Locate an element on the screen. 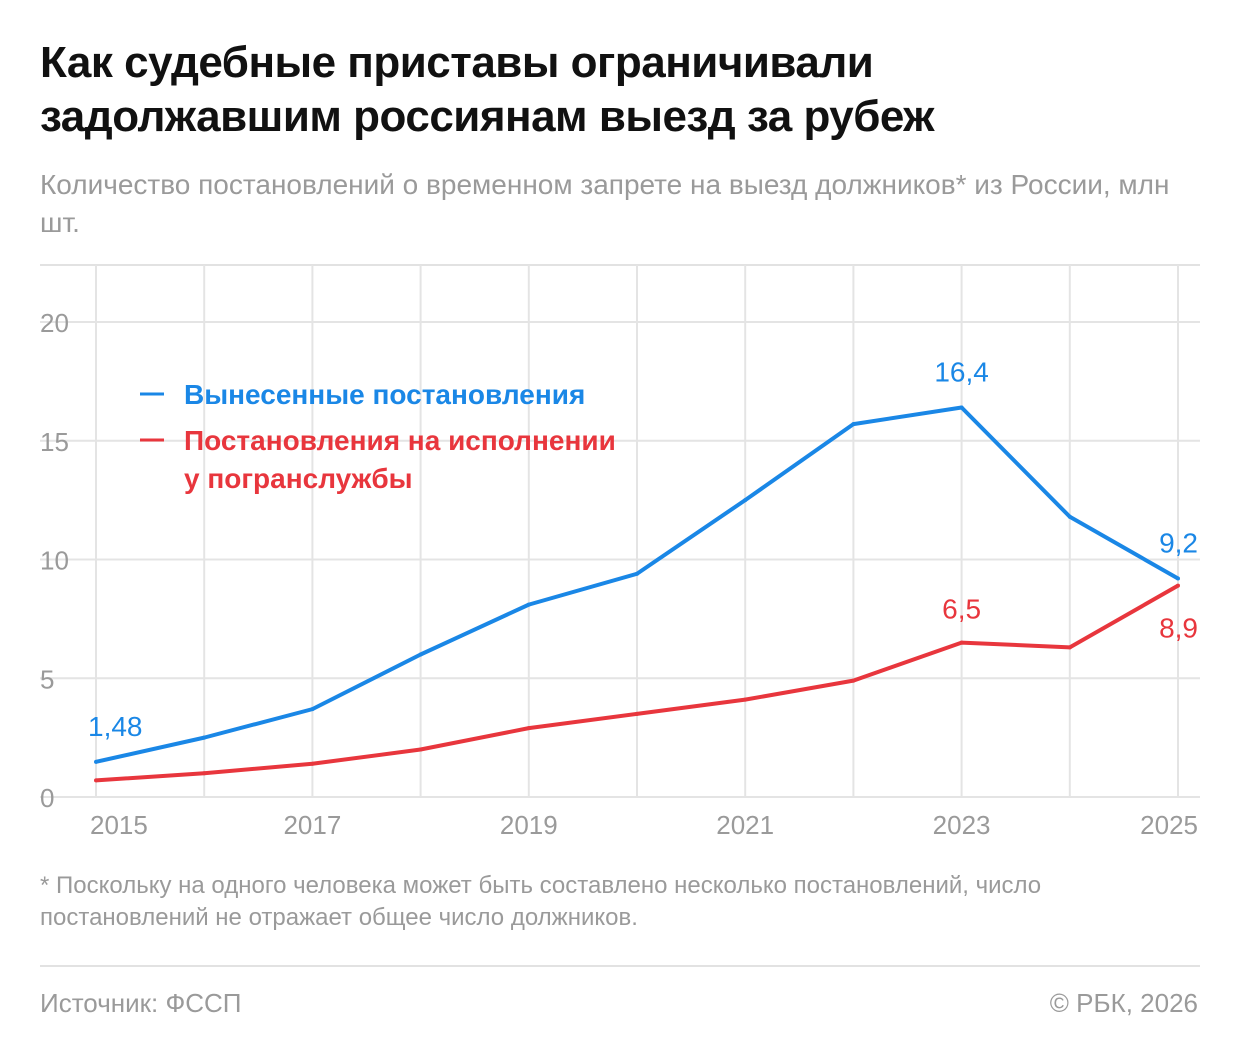  y-tick-label: 0 is located at coordinates (47, 798).